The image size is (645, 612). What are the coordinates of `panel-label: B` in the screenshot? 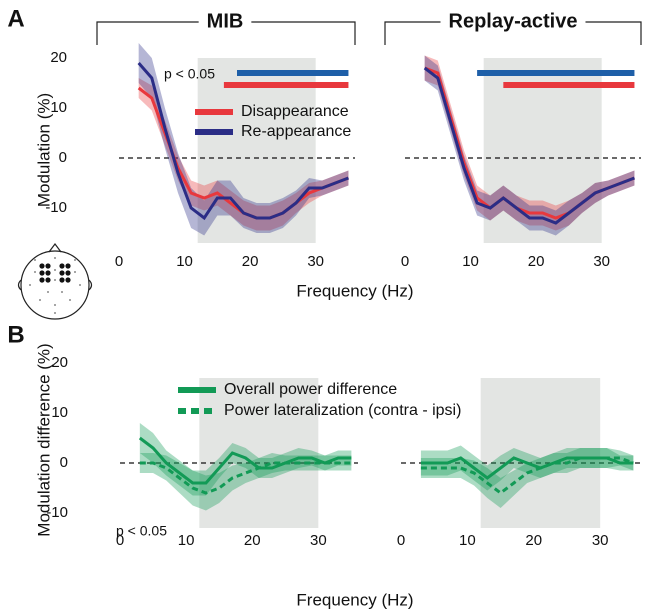 It's located at (15, 334).